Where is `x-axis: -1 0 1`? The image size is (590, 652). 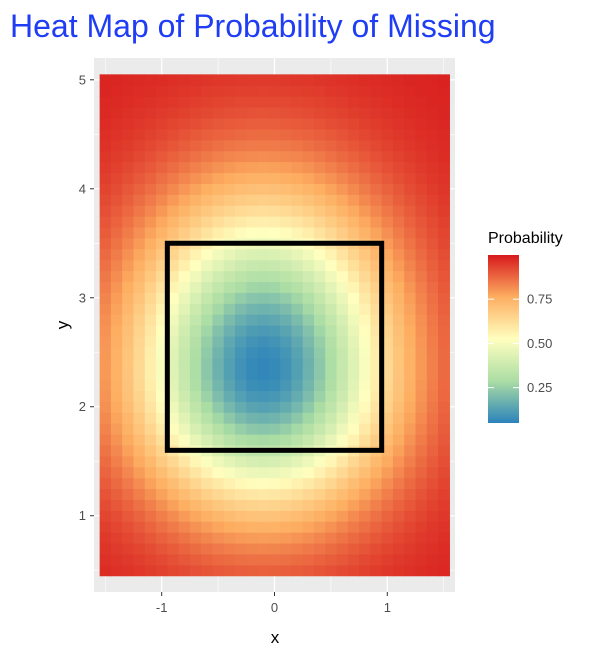
x-axis: -1 0 1 is located at coordinates (273, 603).